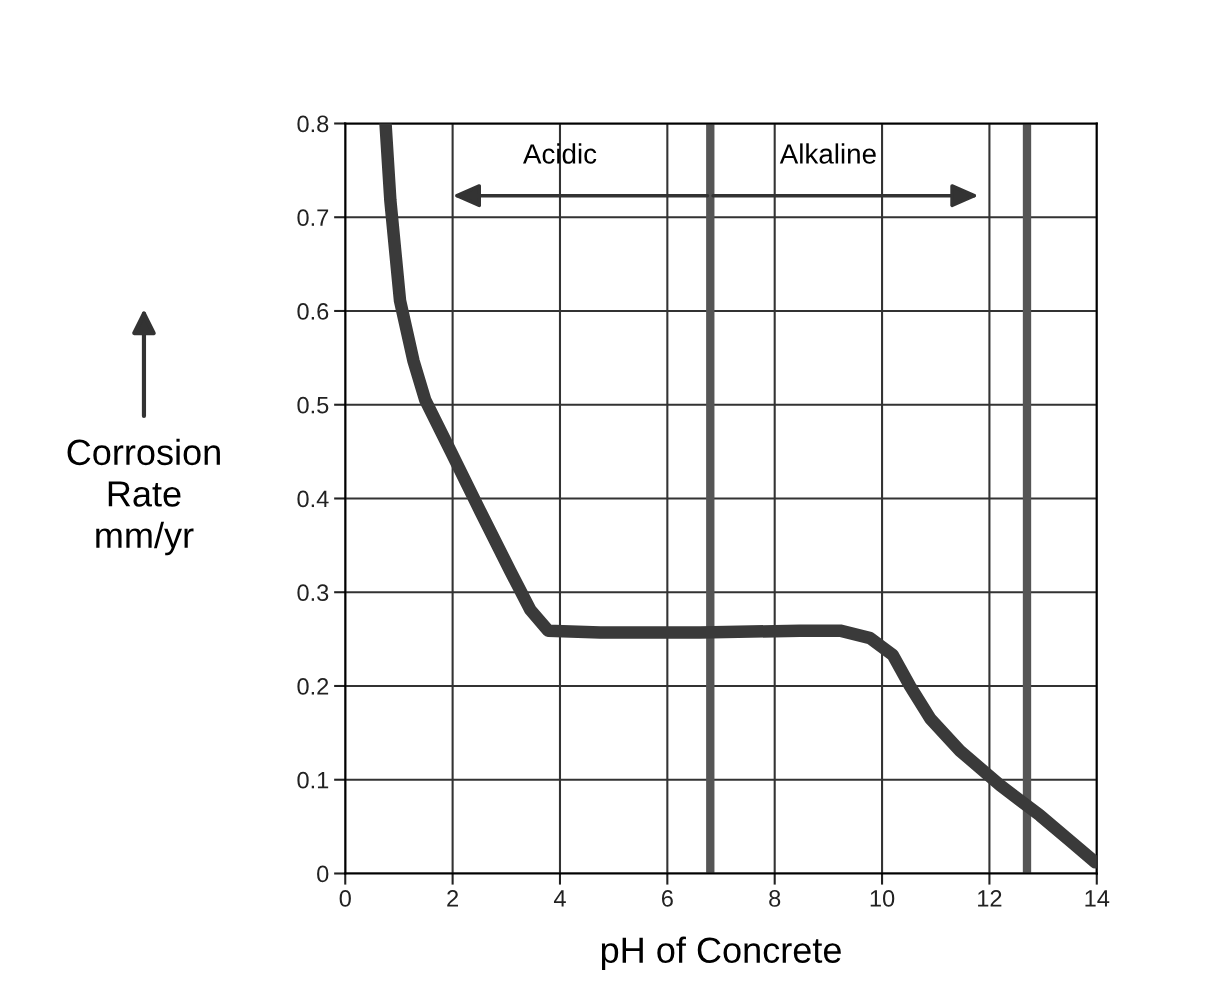  I want to click on x-tick-label: 8, so click(775, 898).